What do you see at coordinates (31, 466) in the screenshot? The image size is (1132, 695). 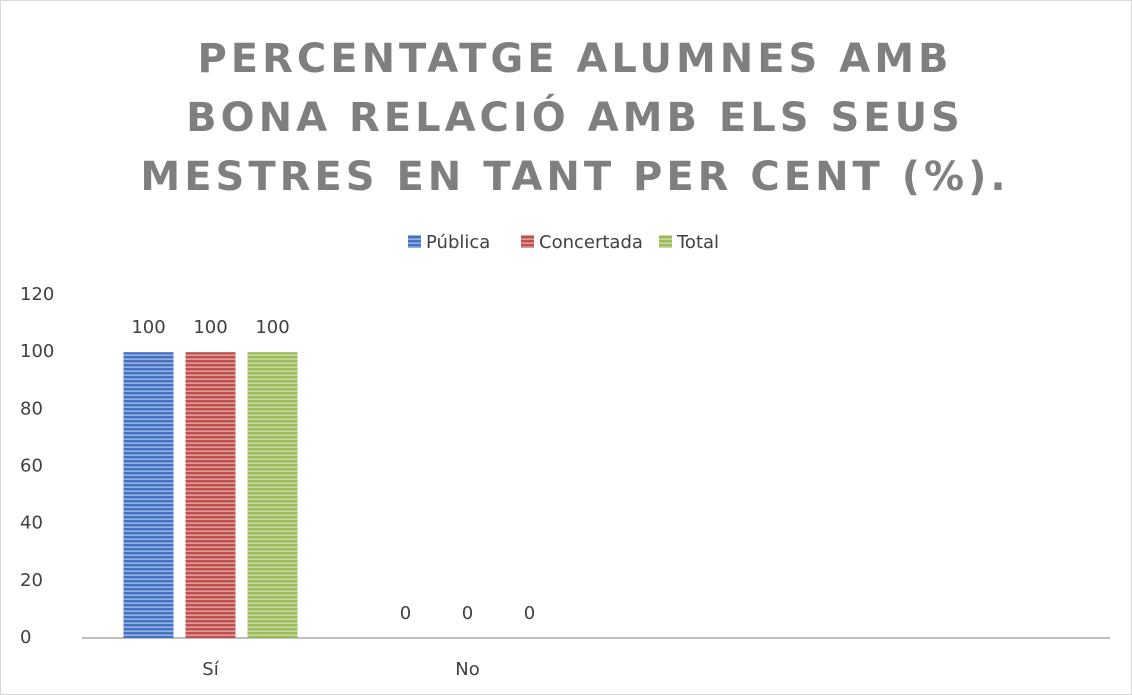 I see `y-tick-label: 60` at bounding box center [31, 466].